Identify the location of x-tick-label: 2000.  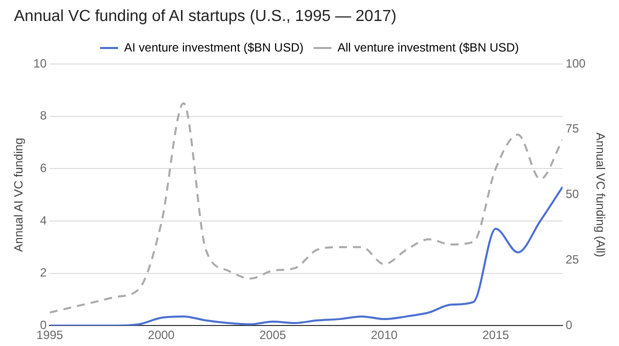
(161, 335).